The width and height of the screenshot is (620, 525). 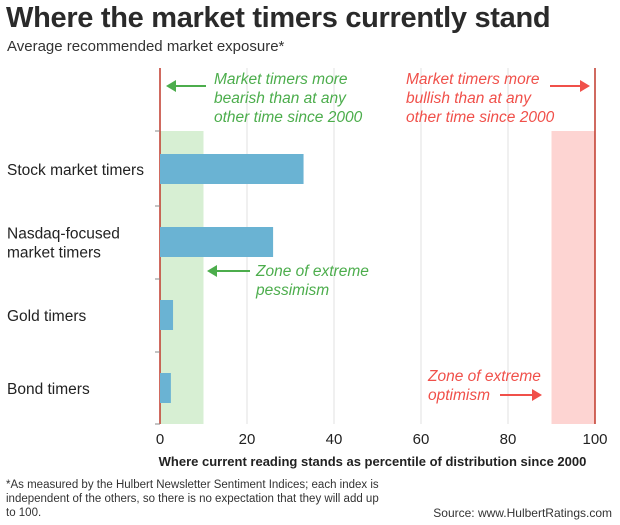 I want to click on annotation-bearish: Market timers more, so click(x=281, y=79).